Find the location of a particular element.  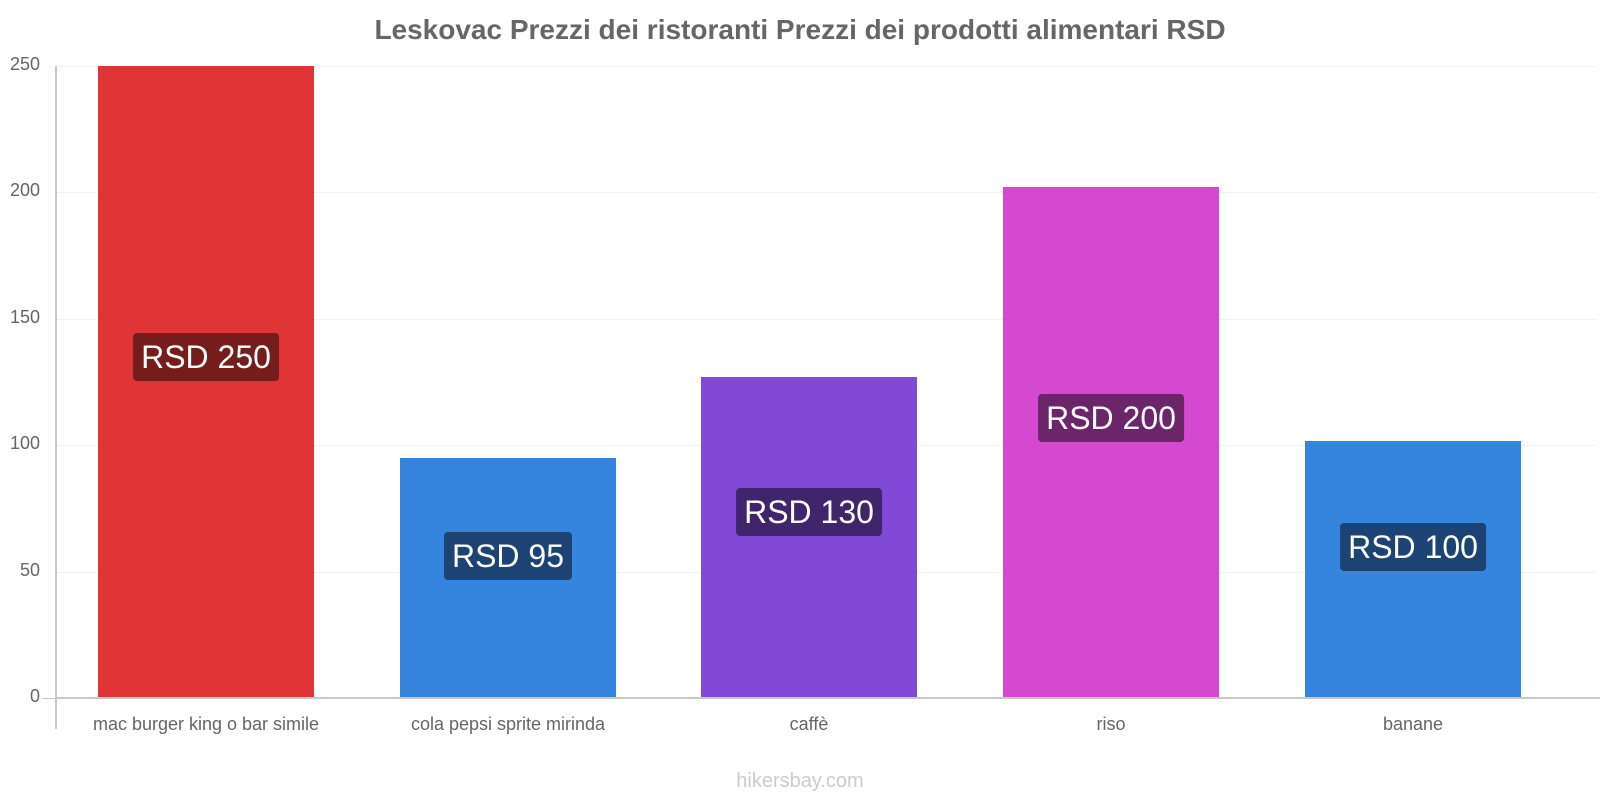

bar-cola-pepsi-sprite-mirinda: RSD 95 is located at coordinates (508, 578).